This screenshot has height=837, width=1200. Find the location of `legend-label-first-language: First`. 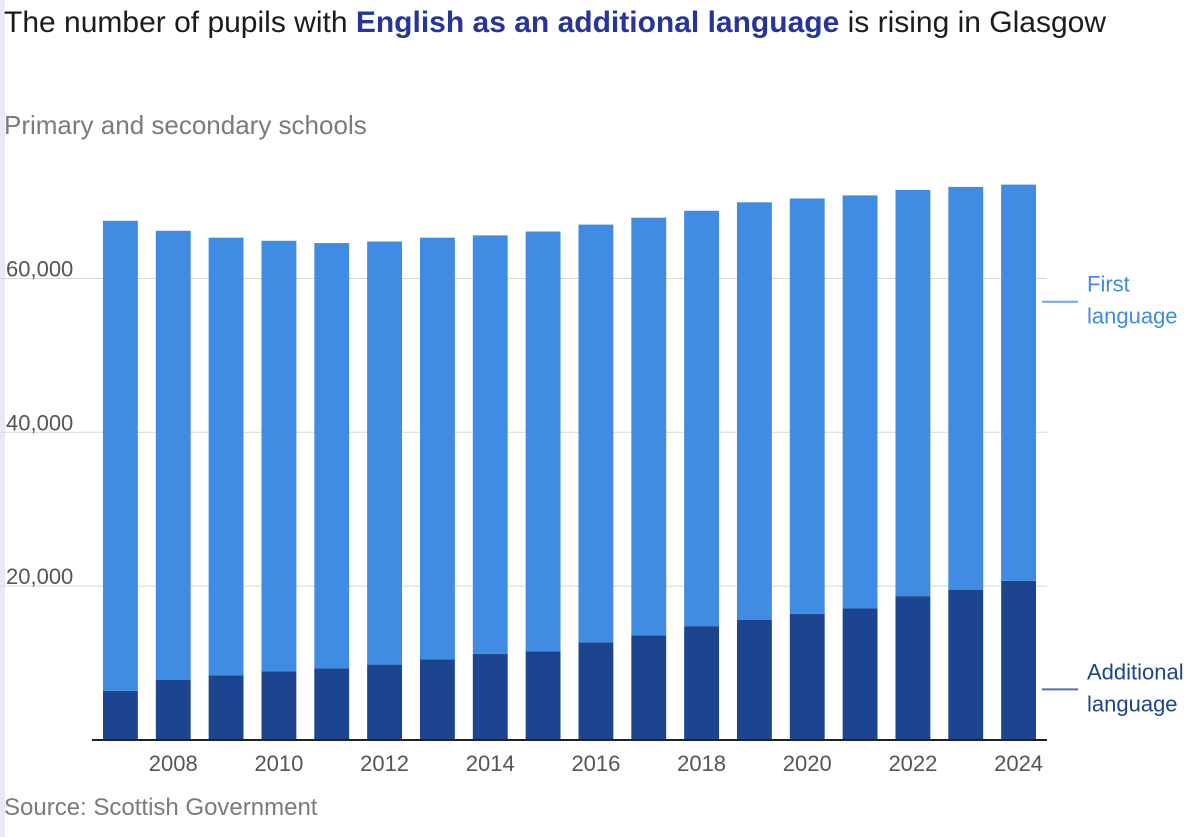

legend-label-first-language: First is located at coordinates (1108, 284).